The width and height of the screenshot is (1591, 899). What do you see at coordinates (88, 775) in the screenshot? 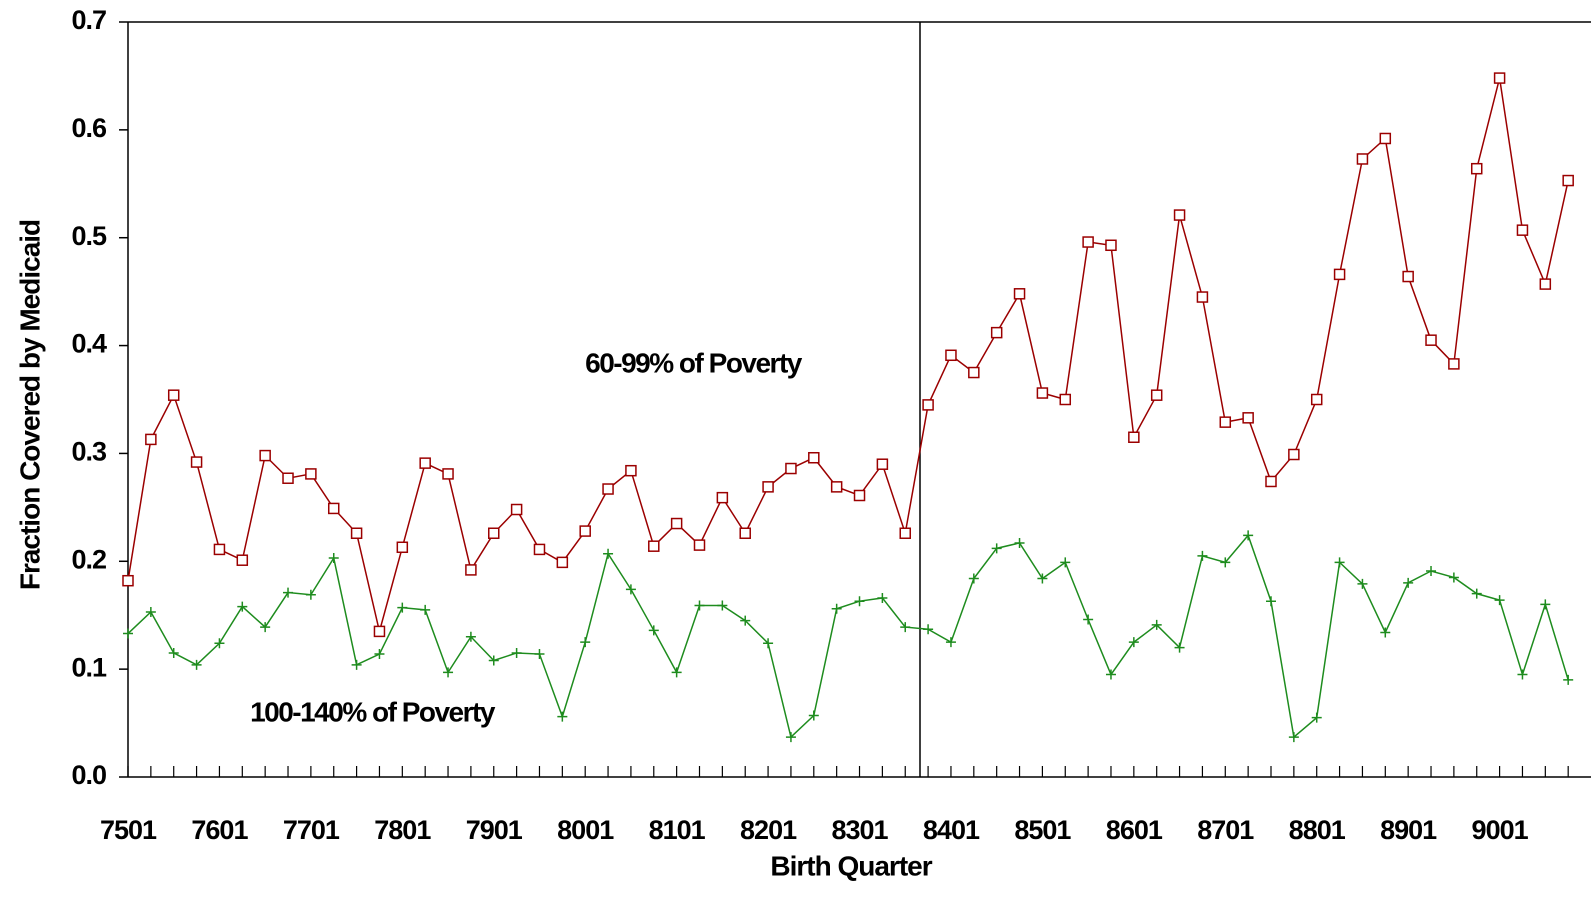
I see `y-tick-label: 0.0` at bounding box center [88, 775].